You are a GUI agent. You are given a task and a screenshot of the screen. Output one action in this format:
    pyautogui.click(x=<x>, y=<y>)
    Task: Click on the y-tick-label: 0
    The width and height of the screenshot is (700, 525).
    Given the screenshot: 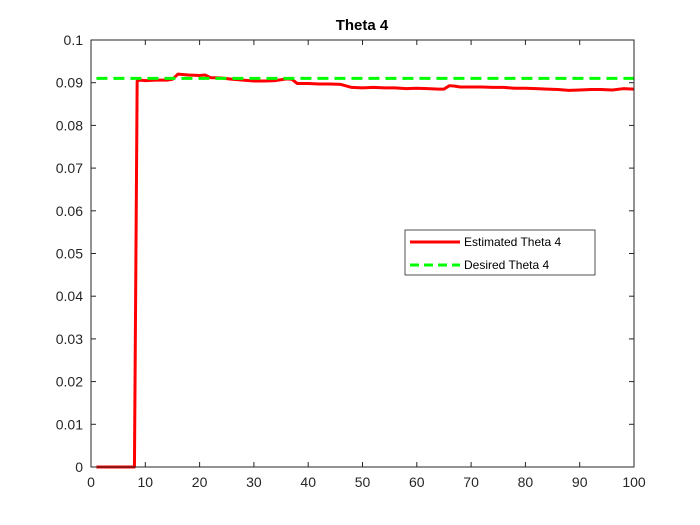 What is the action you would take?
    pyautogui.click(x=79, y=467)
    